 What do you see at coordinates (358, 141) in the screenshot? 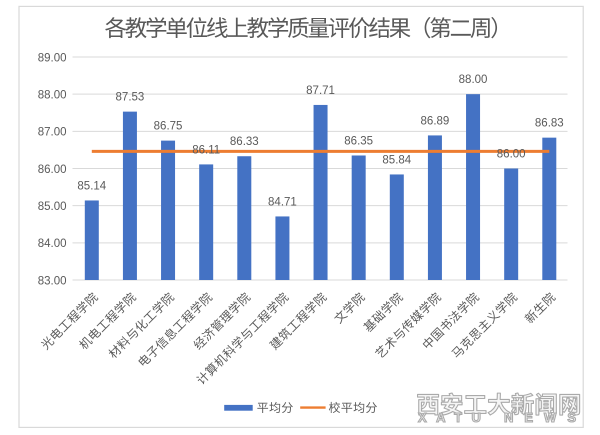
I see `svg-text: 86.35` at bounding box center [358, 141].